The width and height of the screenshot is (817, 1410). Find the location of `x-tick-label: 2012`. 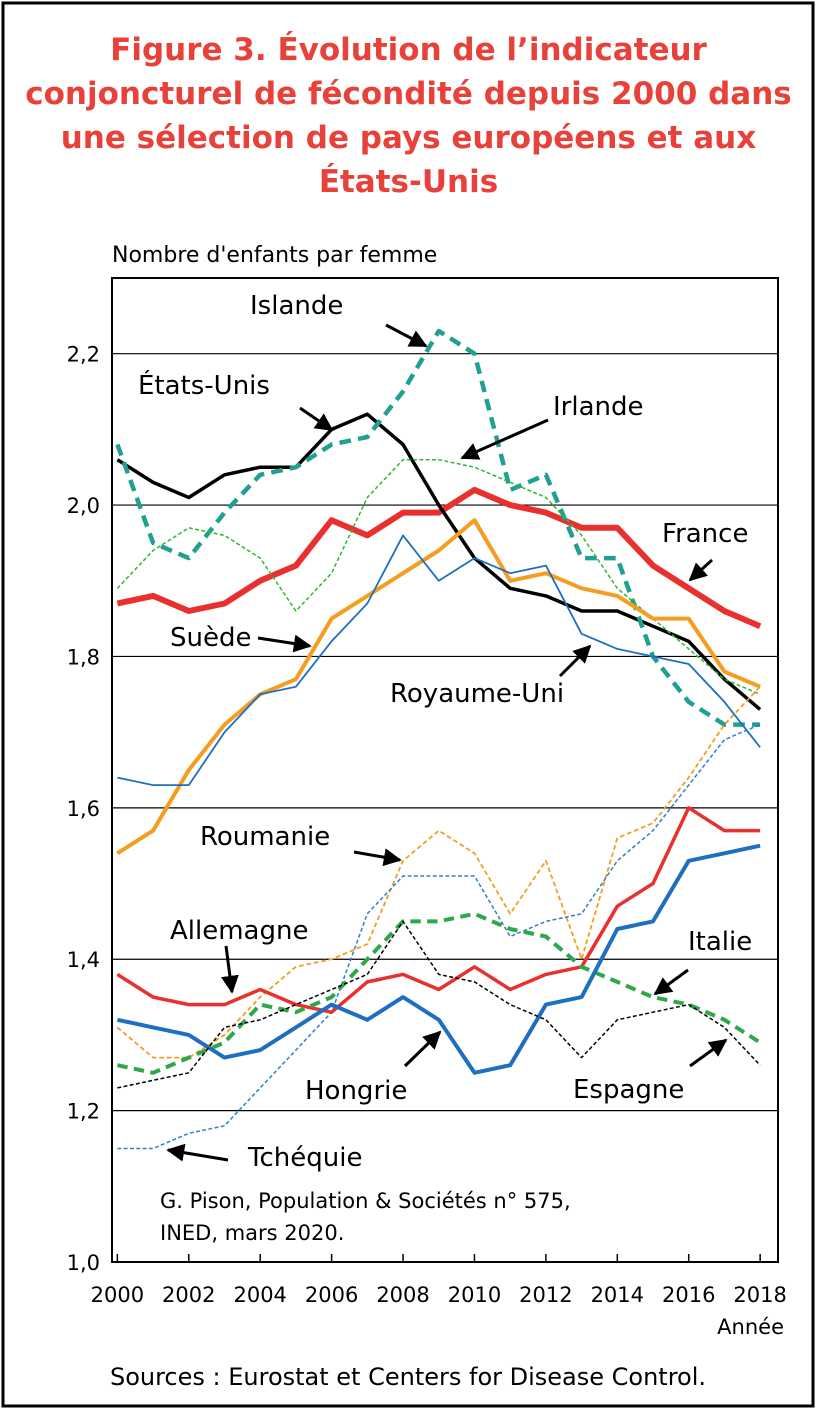

x-tick-label: 2012 is located at coordinates (545, 1295).